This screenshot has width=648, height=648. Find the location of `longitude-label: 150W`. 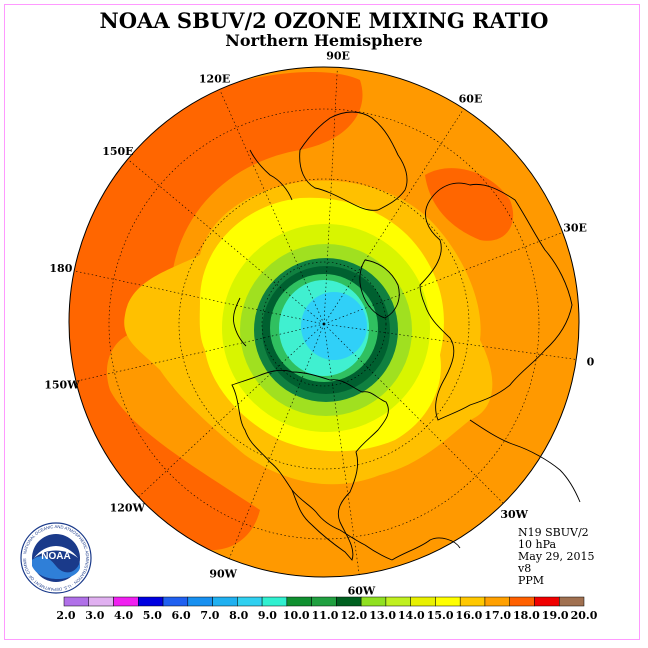

longitude-label: 150W is located at coordinates (62, 385).